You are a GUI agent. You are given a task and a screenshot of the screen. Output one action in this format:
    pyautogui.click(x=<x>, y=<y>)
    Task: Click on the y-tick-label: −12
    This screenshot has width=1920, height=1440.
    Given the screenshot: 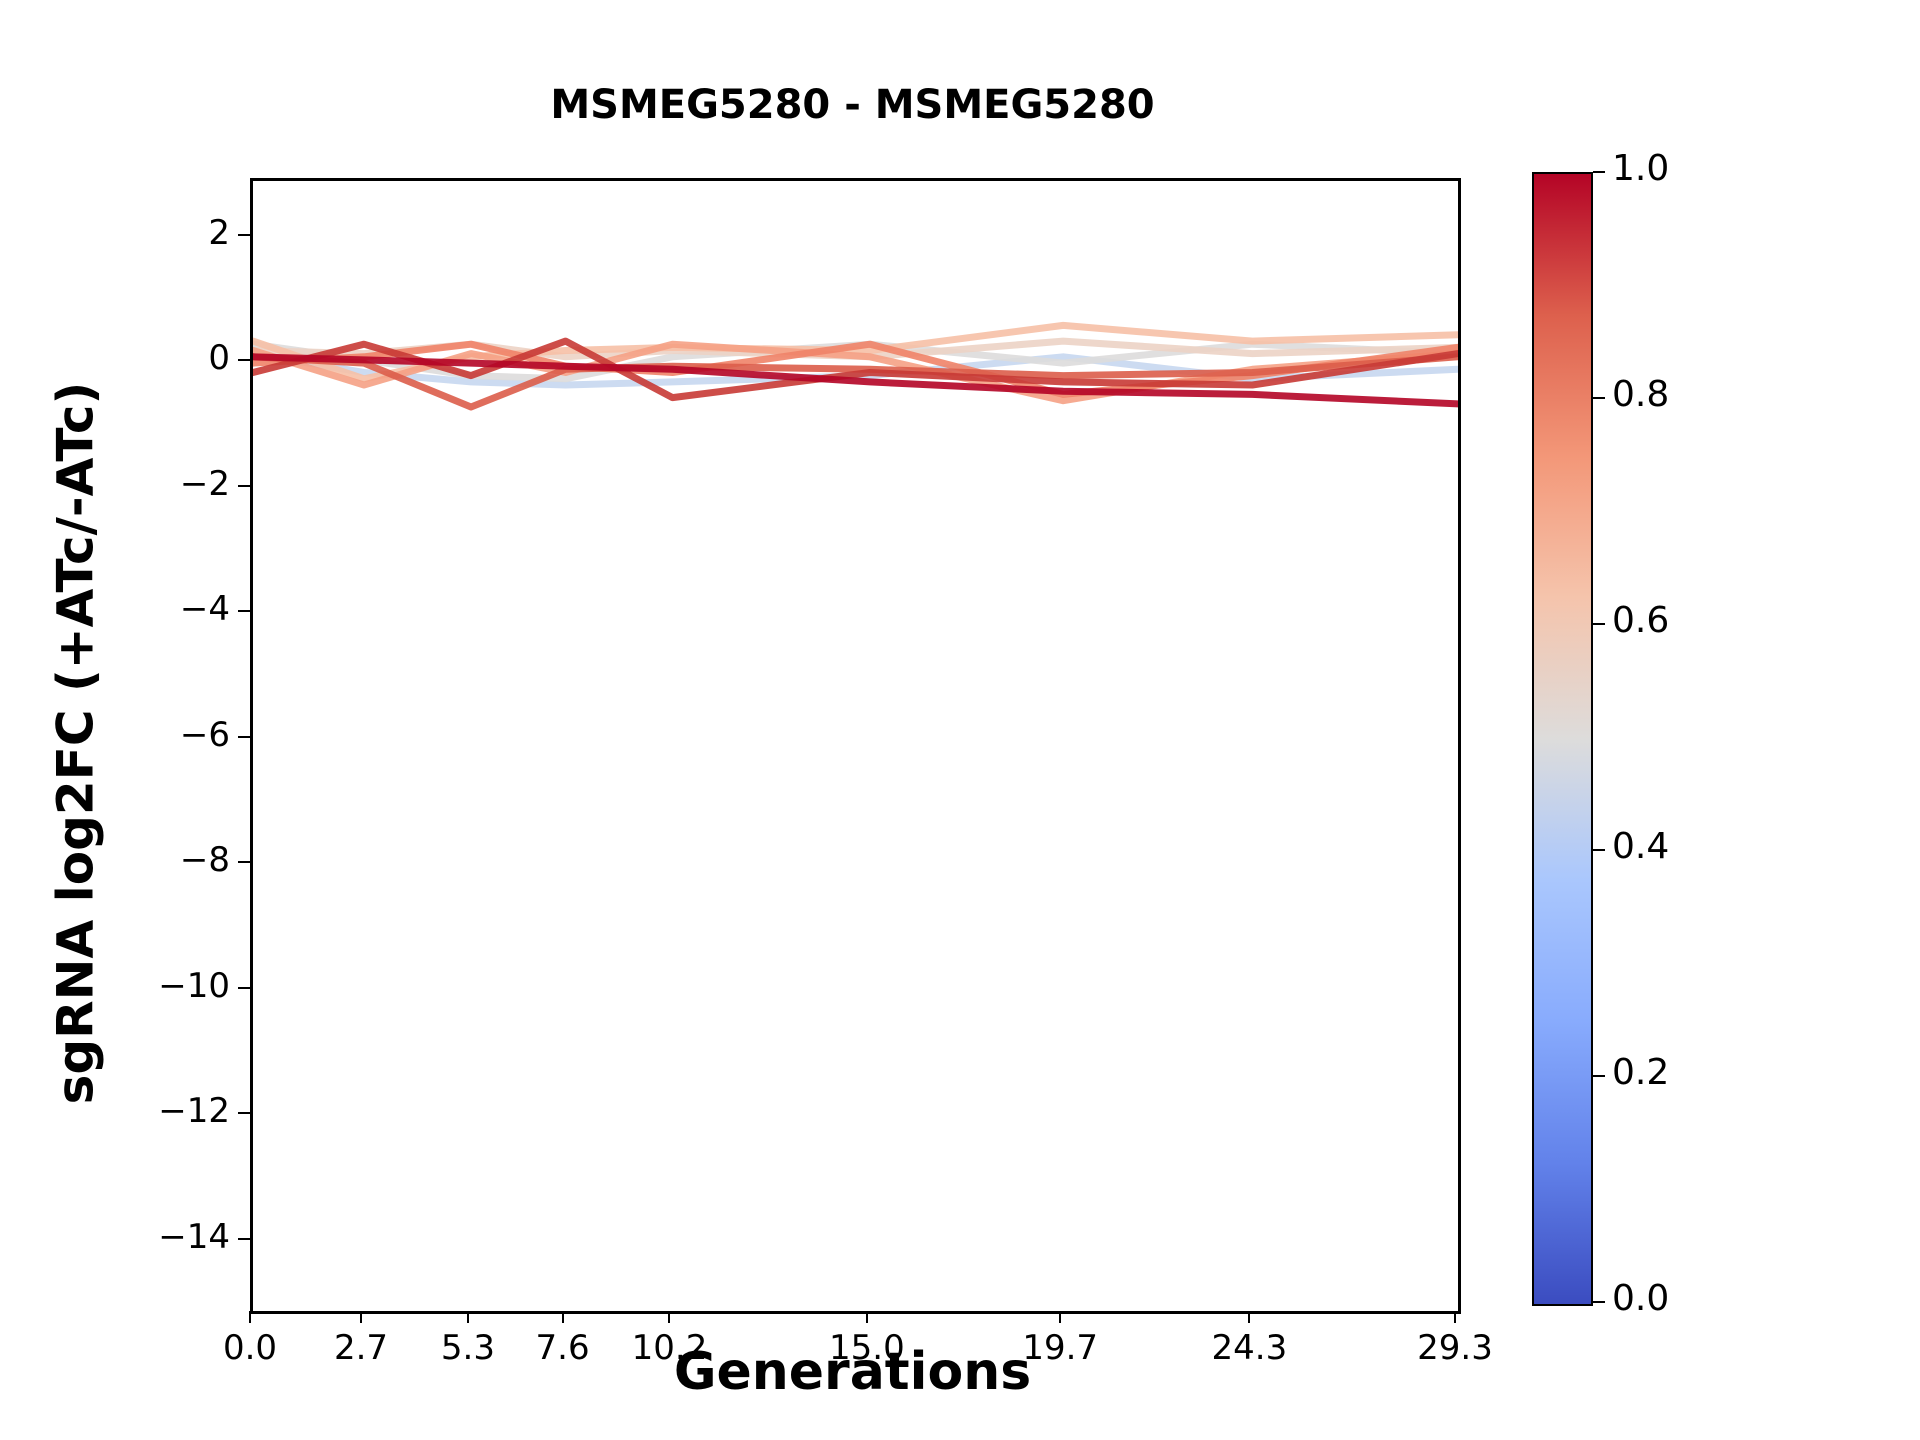 What is the action you would take?
    pyautogui.click(x=194, y=1111)
    